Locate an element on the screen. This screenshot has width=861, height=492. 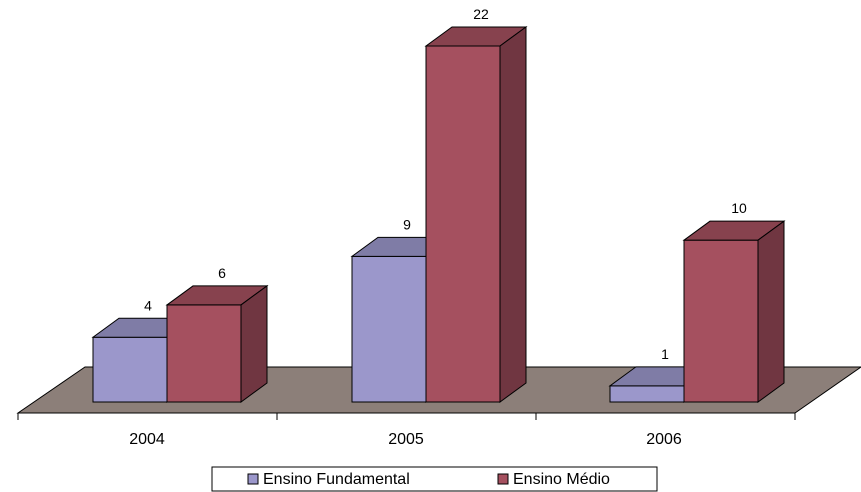
data-label: 4 is located at coordinates (148, 305).